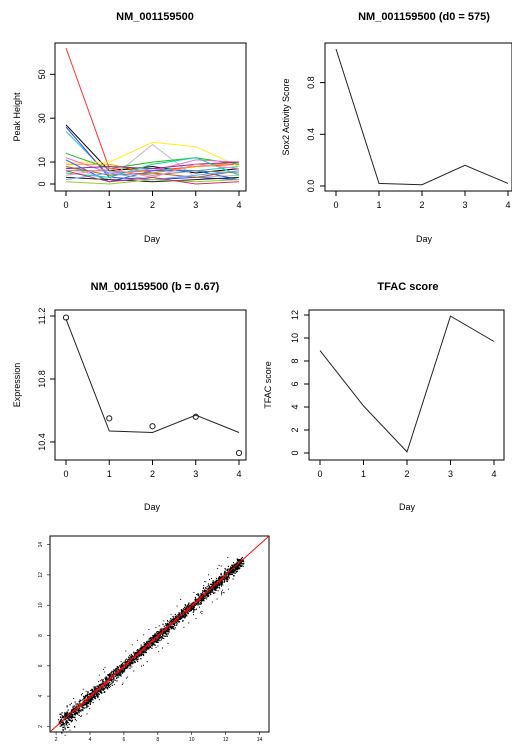  I want to click on expression-series-line, so click(152, 376).